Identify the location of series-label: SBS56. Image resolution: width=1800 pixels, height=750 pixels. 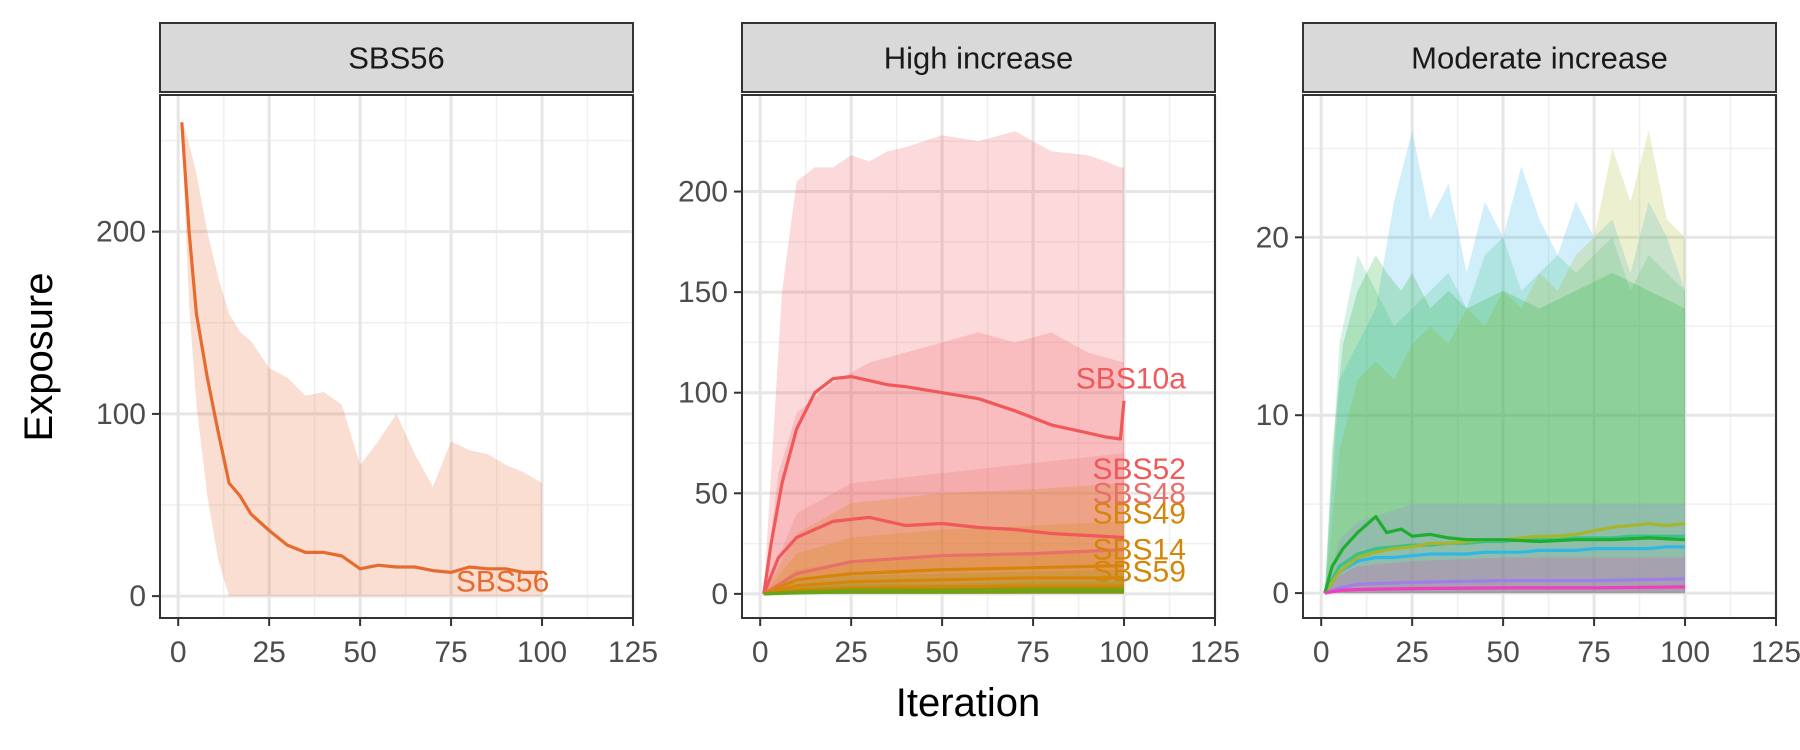
(502, 582).